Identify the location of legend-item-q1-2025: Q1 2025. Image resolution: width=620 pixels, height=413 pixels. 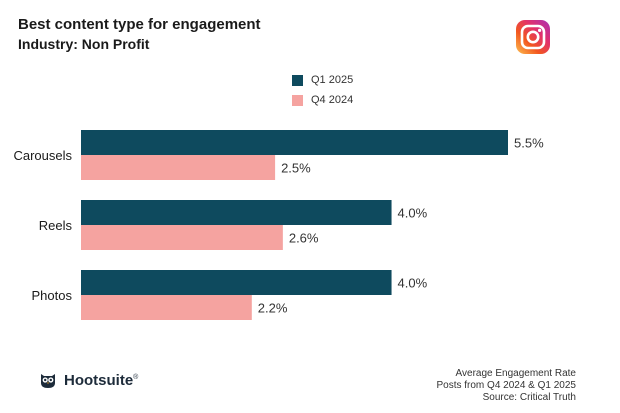
(322, 80).